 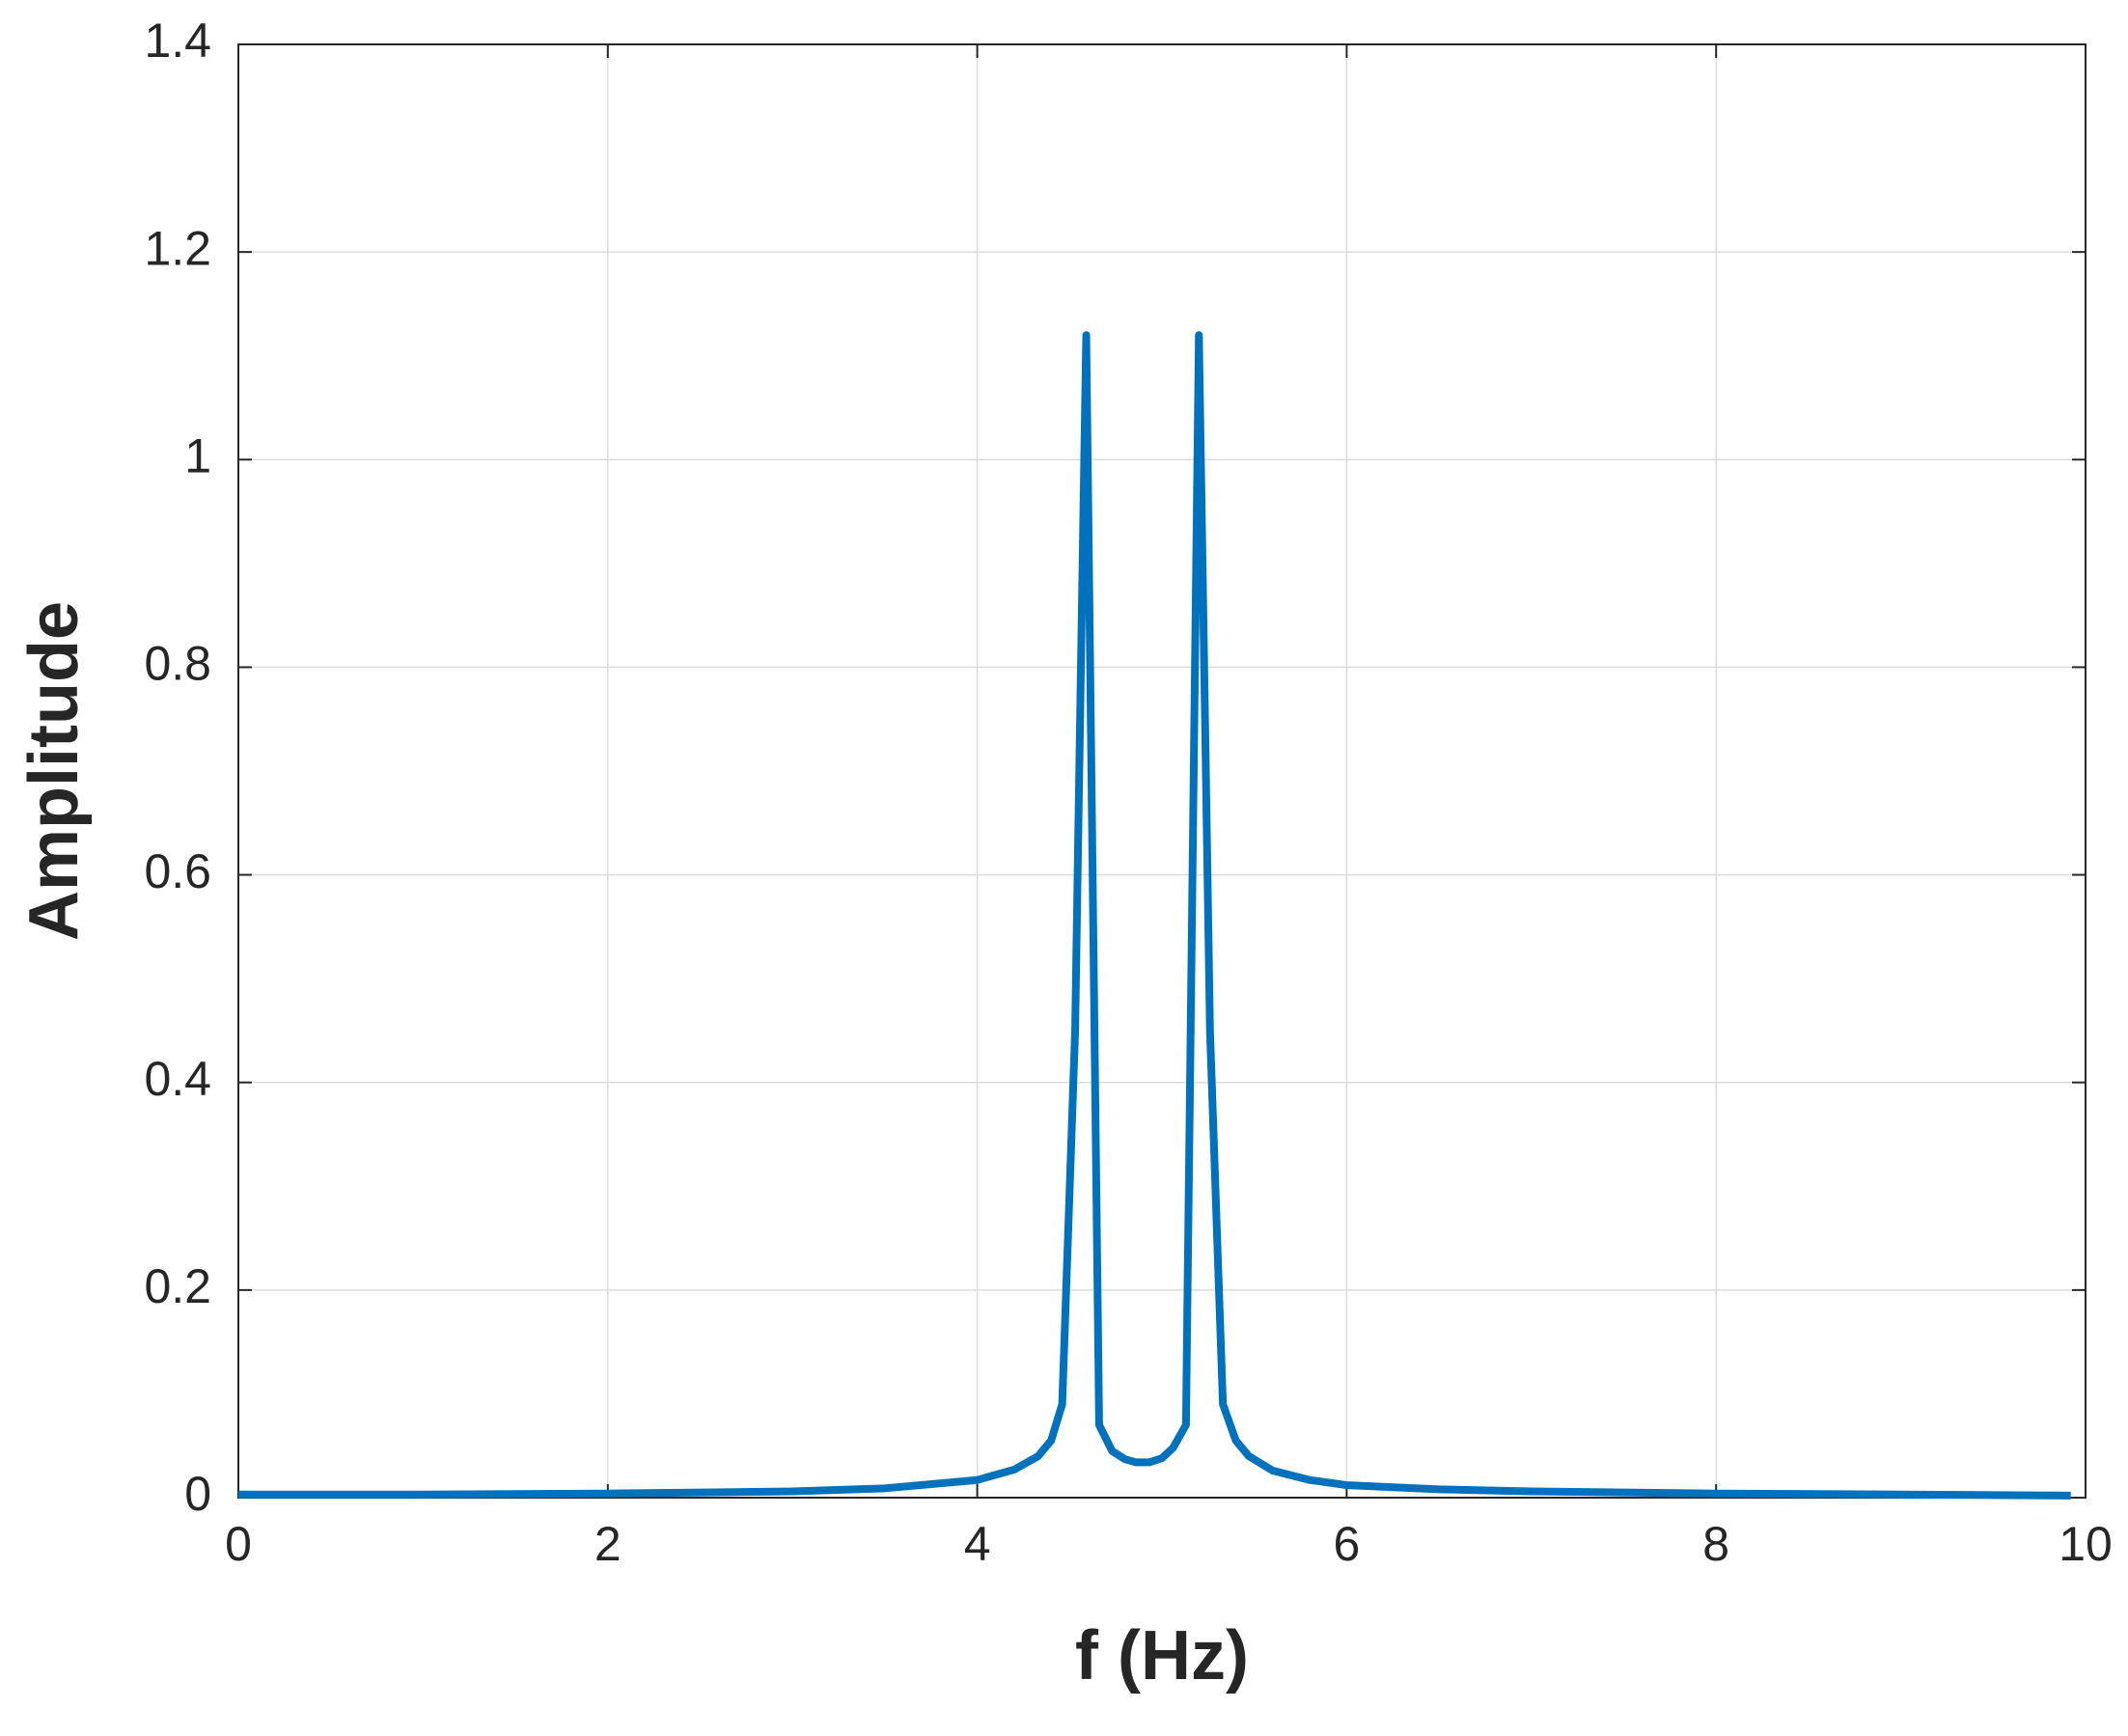 What do you see at coordinates (238, 1544) in the screenshot?
I see `x-tick-label: 0` at bounding box center [238, 1544].